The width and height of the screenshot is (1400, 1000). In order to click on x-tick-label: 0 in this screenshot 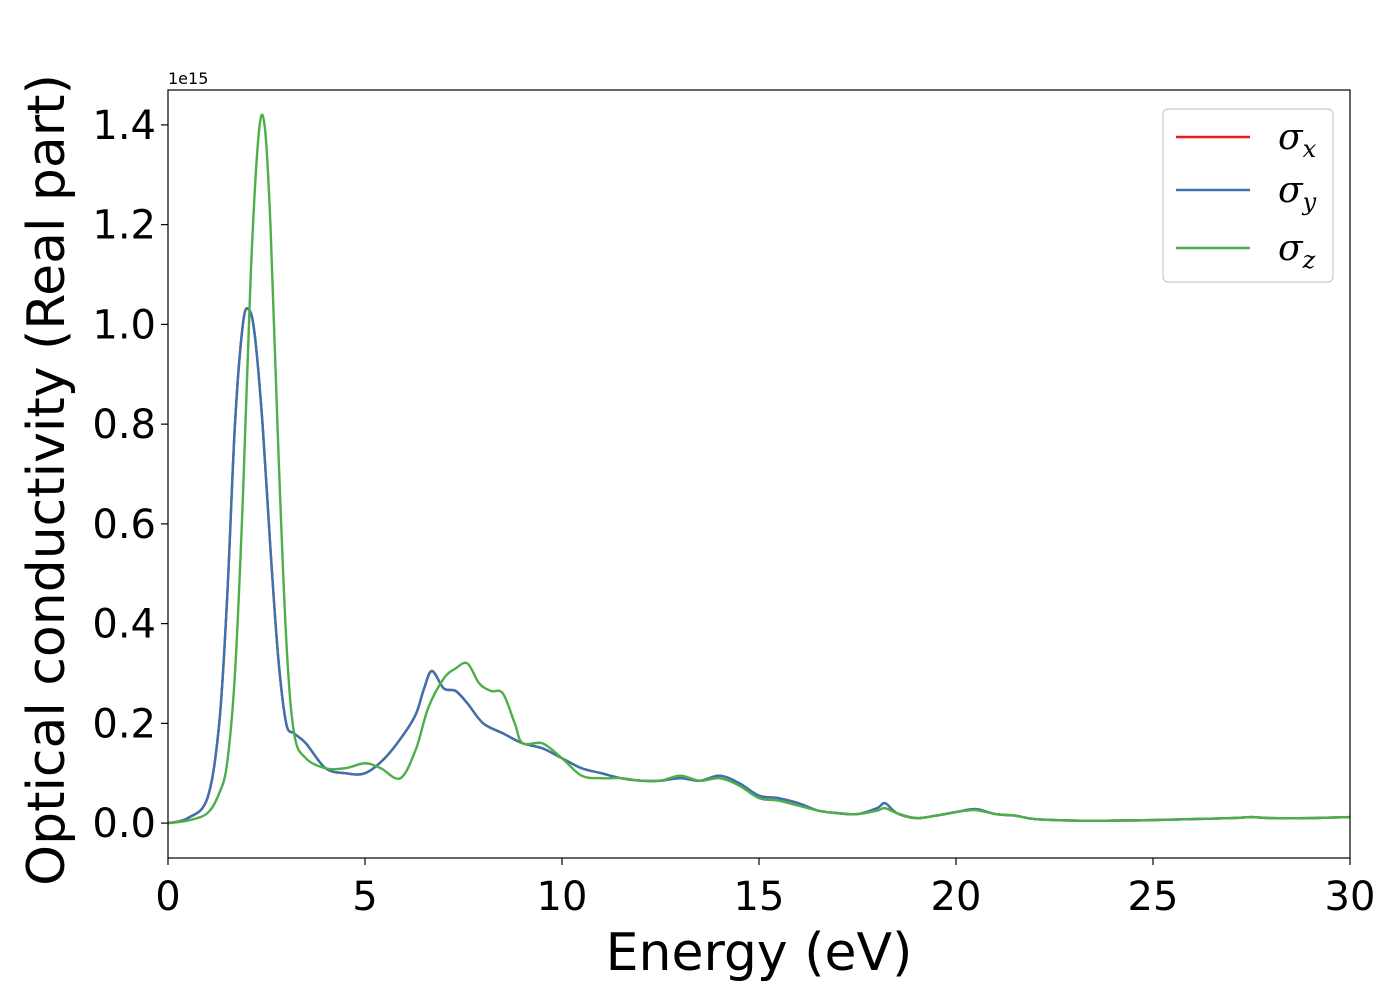, I will do `click(167, 897)`.